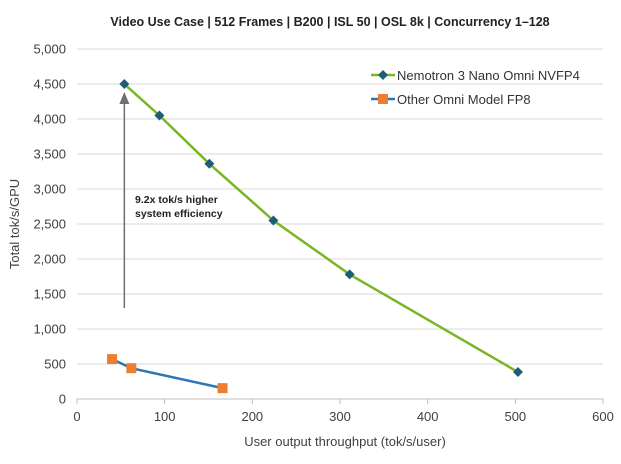 The height and width of the screenshot is (464, 621). Describe the element at coordinates (49, 294) in the screenshot. I see `y-tick-label: 1,500` at that location.